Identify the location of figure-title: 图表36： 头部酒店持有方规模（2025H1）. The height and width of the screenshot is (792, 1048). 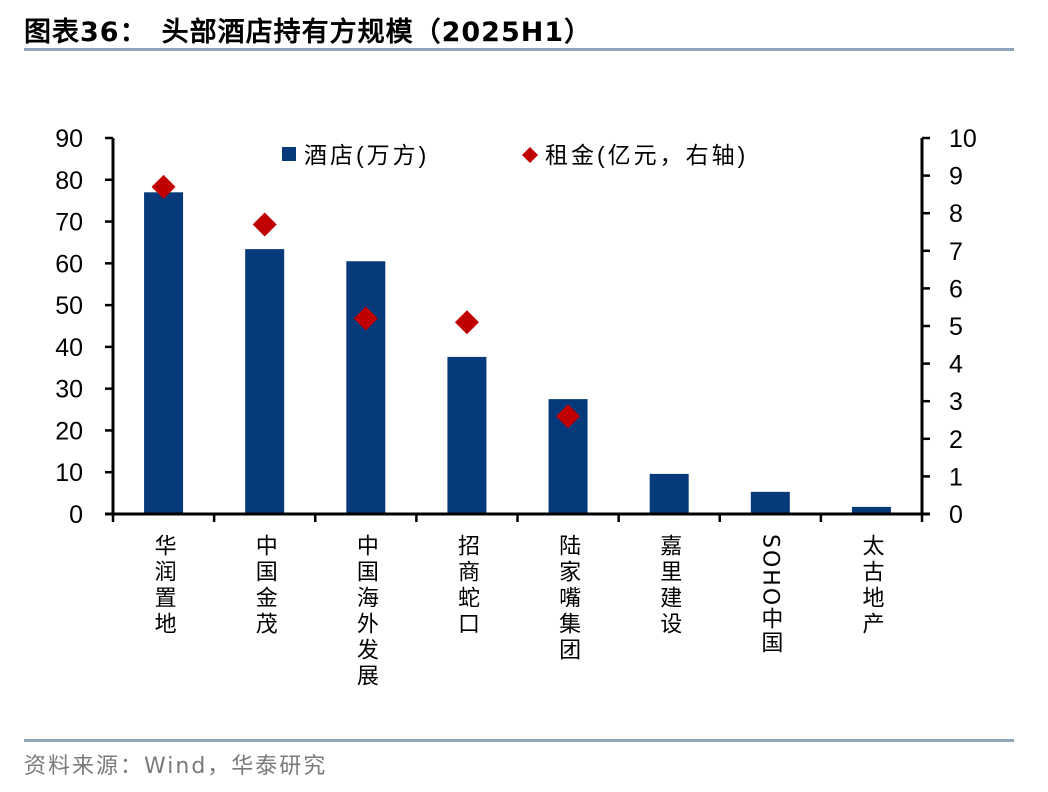
(308, 29).